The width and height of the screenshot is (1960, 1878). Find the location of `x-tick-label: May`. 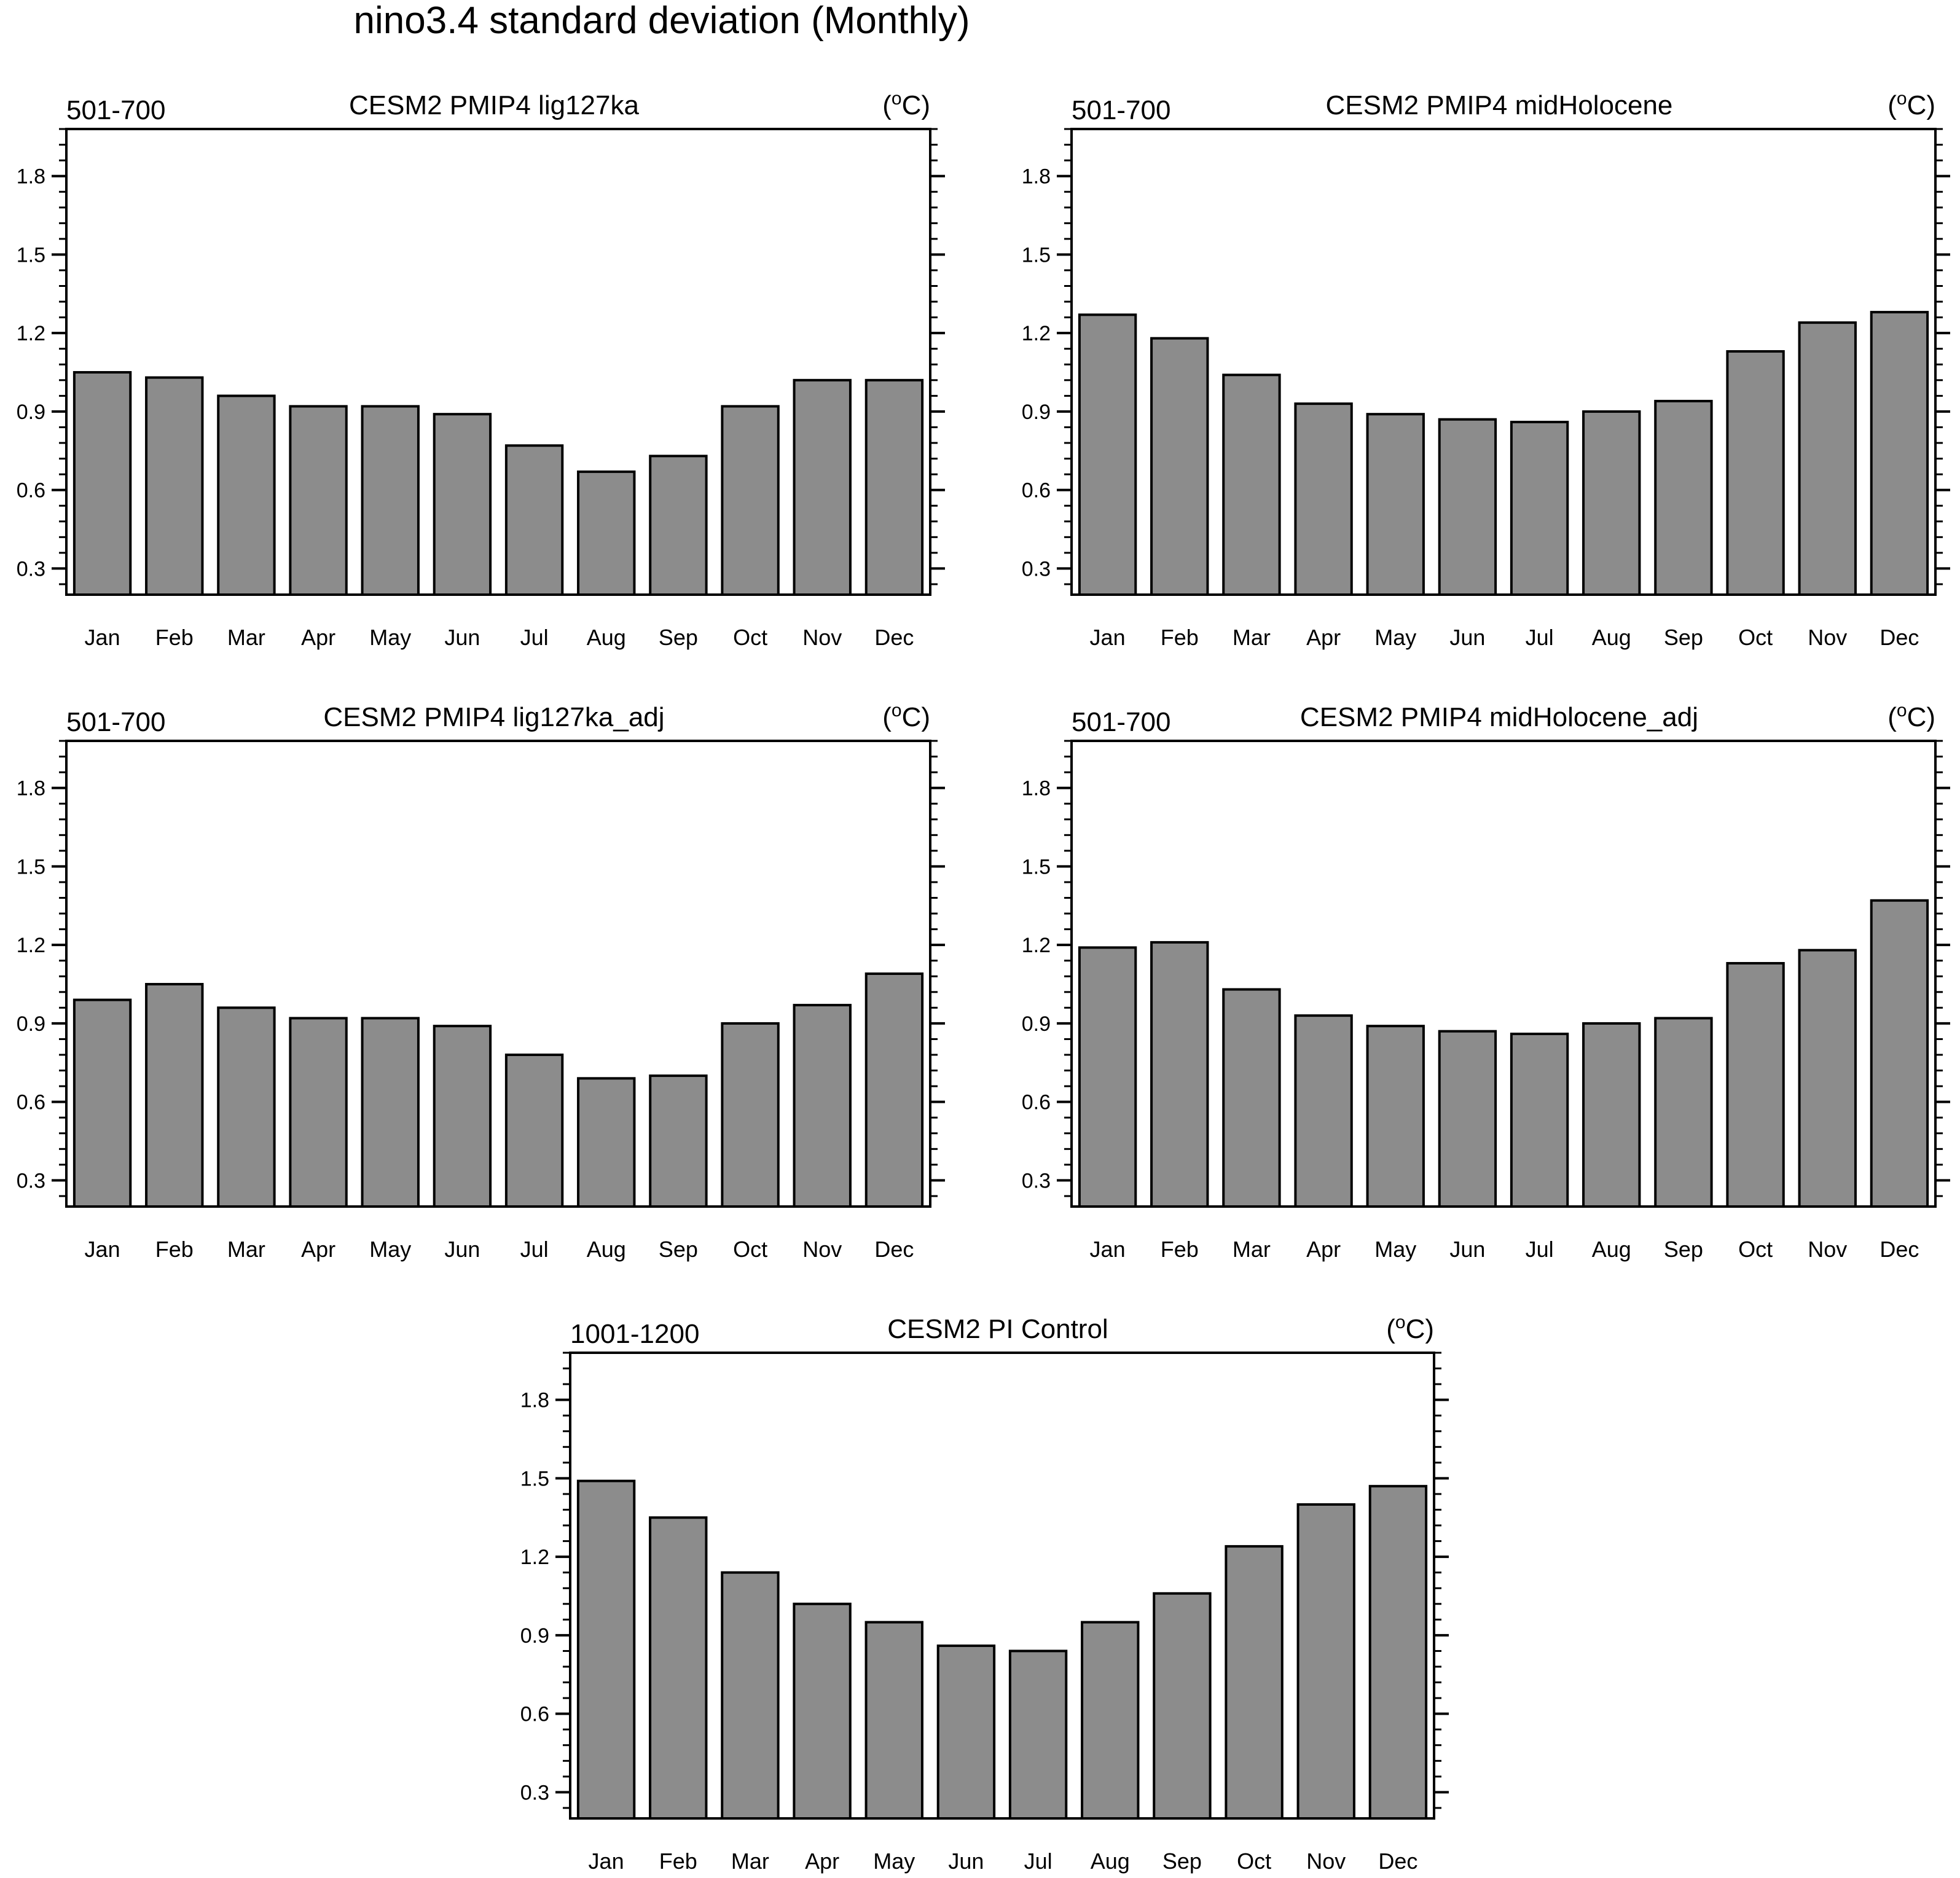

x-tick-label: May is located at coordinates (390, 637).